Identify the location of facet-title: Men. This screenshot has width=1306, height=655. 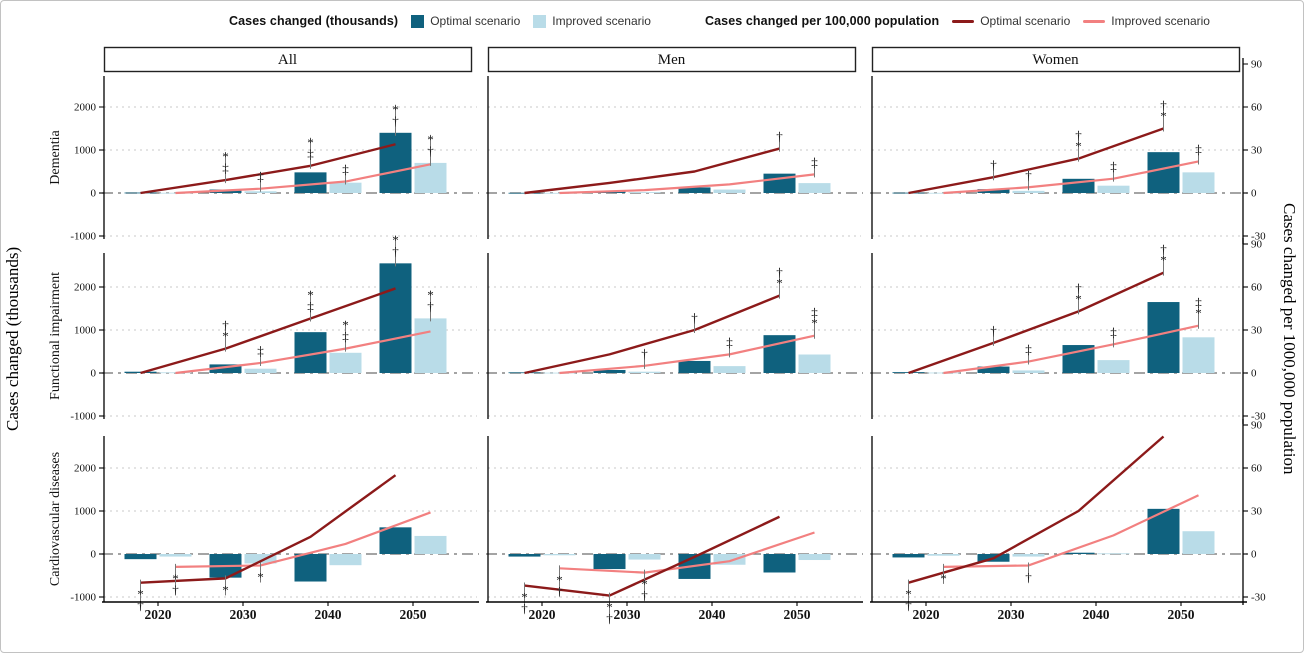
(672, 60).